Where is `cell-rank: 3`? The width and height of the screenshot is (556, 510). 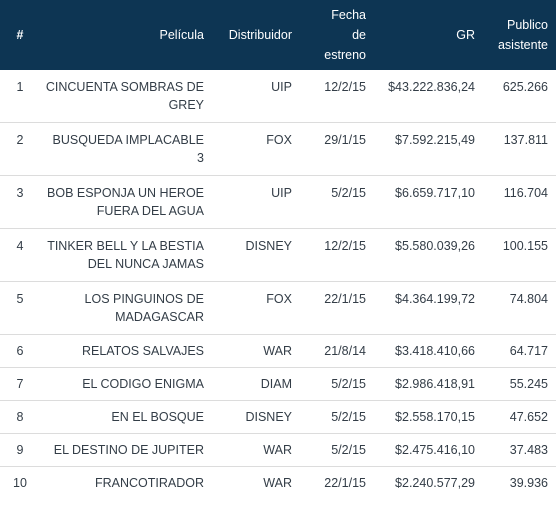
cell-rank: 3 is located at coordinates (20, 193).